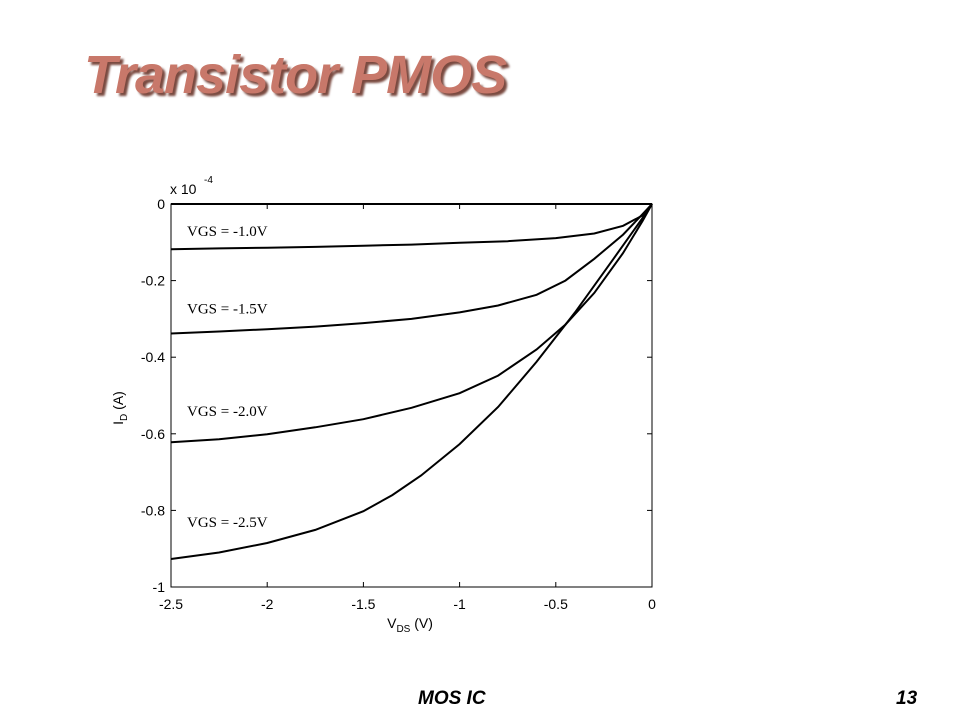  Describe the element at coordinates (452, 698) in the screenshot. I see `footer-course-label: MOS IC` at that location.